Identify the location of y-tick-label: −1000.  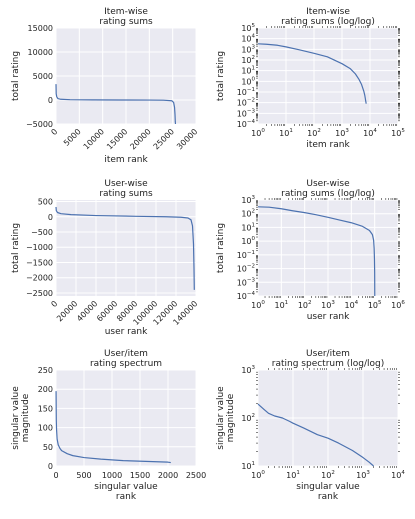
(39, 247).